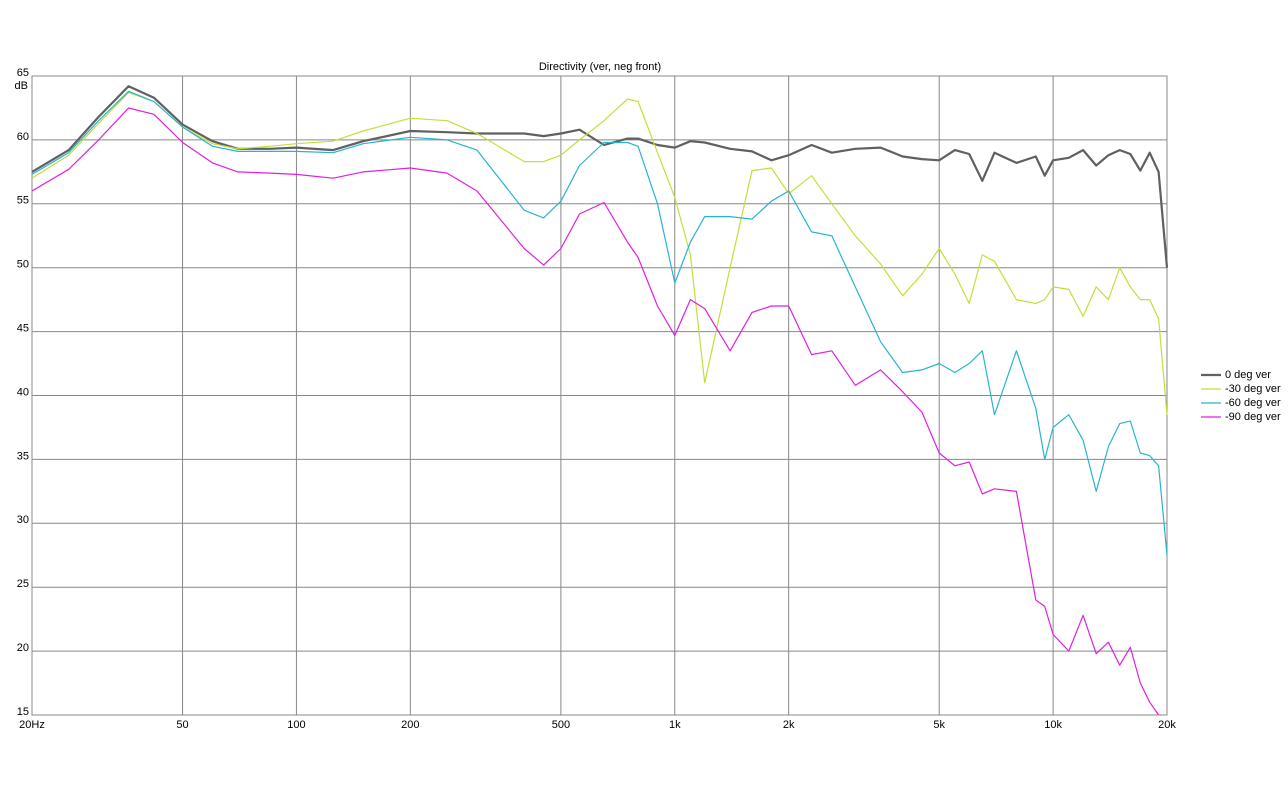 This screenshot has width=1288, height=793. What do you see at coordinates (1053, 725) in the screenshot?
I see `x-tick-label: 10k` at bounding box center [1053, 725].